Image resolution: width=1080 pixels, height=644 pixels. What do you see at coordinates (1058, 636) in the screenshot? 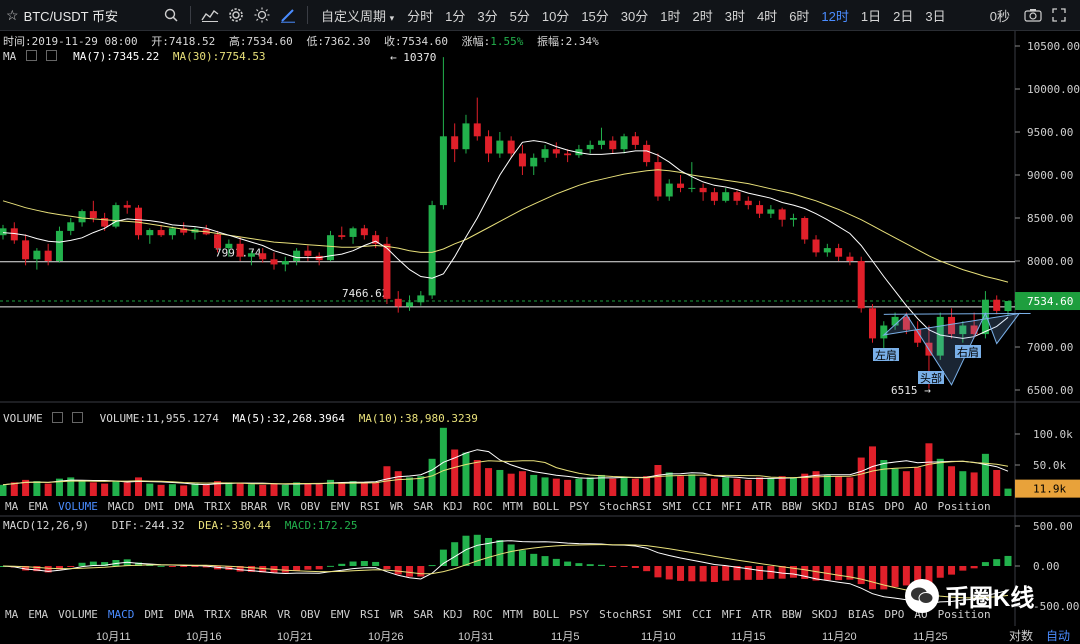
I see `auto-scale-toggle: 自动` at bounding box center [1058, 636].